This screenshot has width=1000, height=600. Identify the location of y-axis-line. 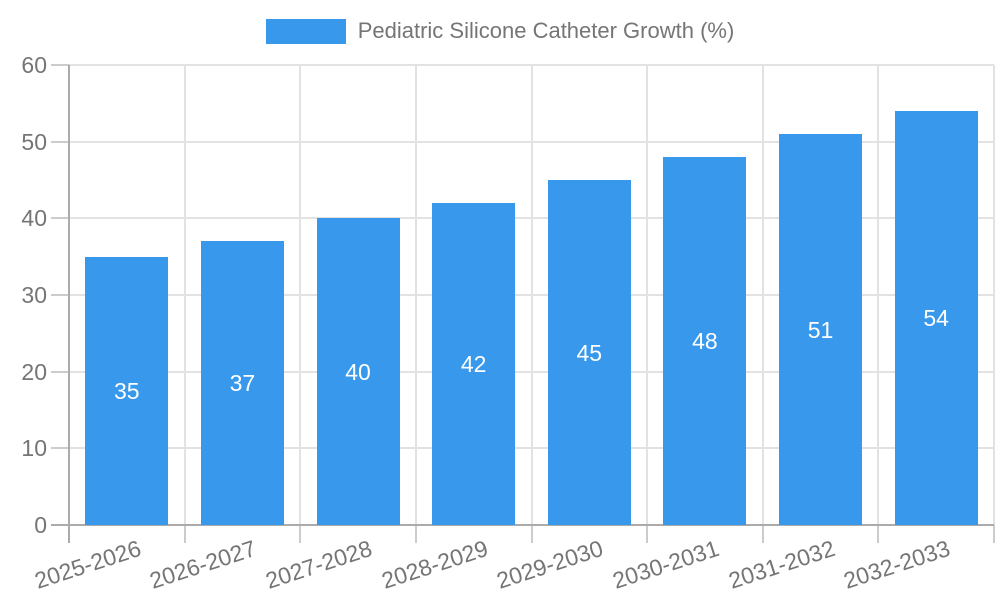
(69, 304).